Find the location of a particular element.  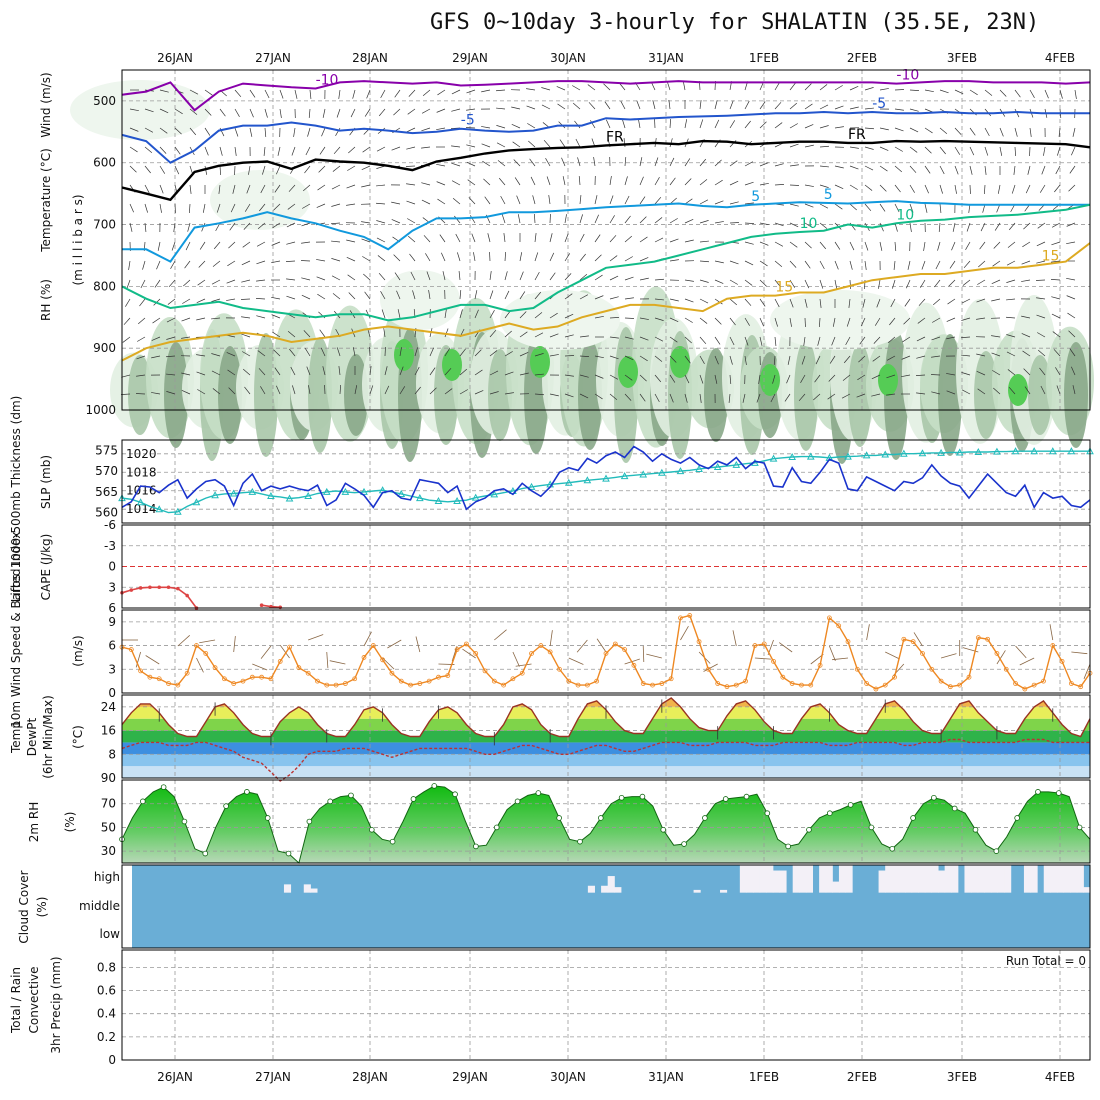

top-date-29JAN: 29JAN is located at coordinates (470, 58).